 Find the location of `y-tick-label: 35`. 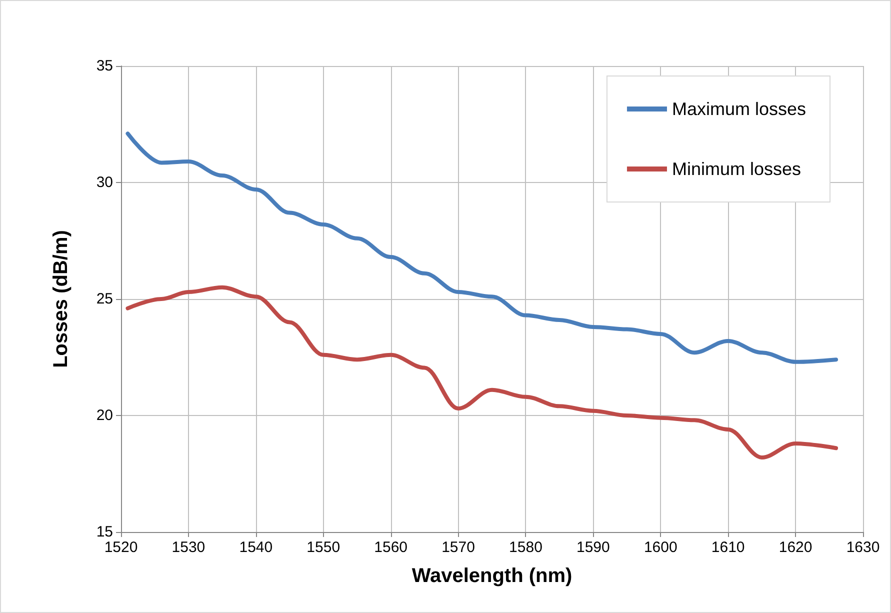

y-tick-label: 35 is located at coordinates (104, 66).